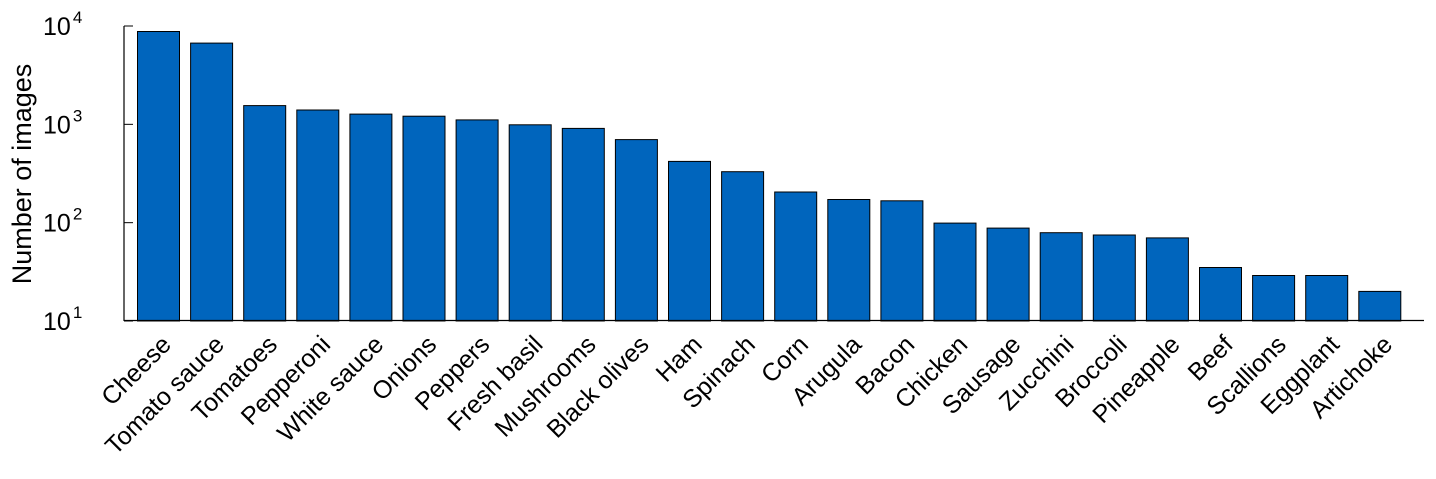  Describe the element at coordinates (62, 319) in the screenshot. I see `y-tick-label: 10 1` at that location.